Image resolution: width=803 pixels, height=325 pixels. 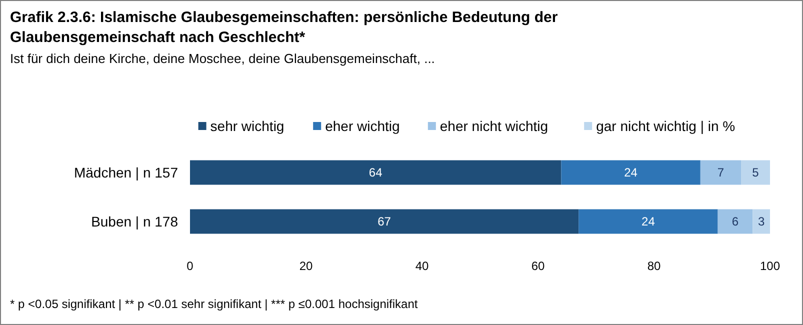 I want to click on chart-title: Grafik 2.3.6: Islamische Glaubesgemeinschaften: persönliche Bedeutung der Glaubensgemeinschaft nach Geschlecht*, so click(x=284, y=27).